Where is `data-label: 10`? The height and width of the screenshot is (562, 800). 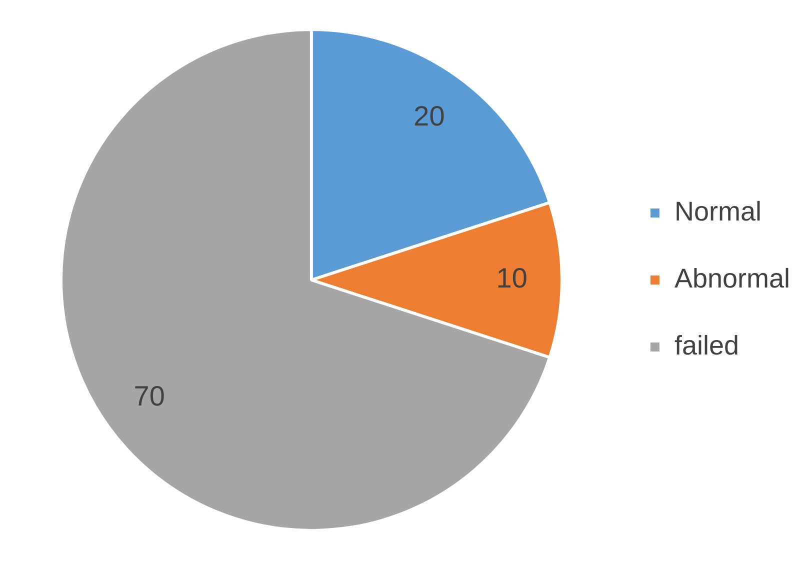
data-label: 10 is located at coordinates (512, 278).